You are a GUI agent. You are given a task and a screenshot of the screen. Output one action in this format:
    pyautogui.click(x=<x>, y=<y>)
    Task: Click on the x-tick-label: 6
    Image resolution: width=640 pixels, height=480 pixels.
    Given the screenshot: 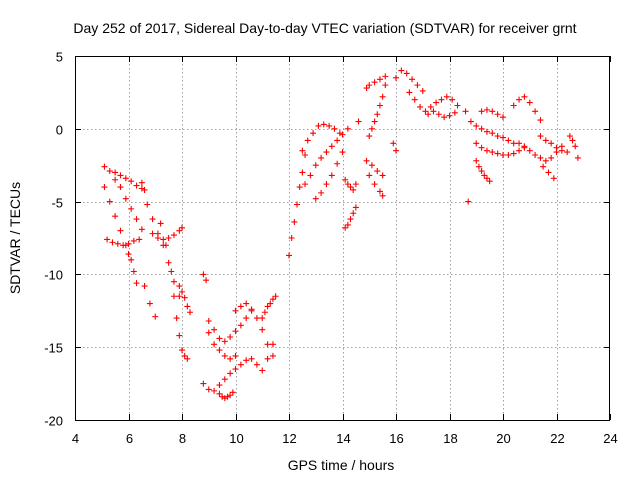 What is the action you would take?
    pyautogui.click(x=129, y=438)
    